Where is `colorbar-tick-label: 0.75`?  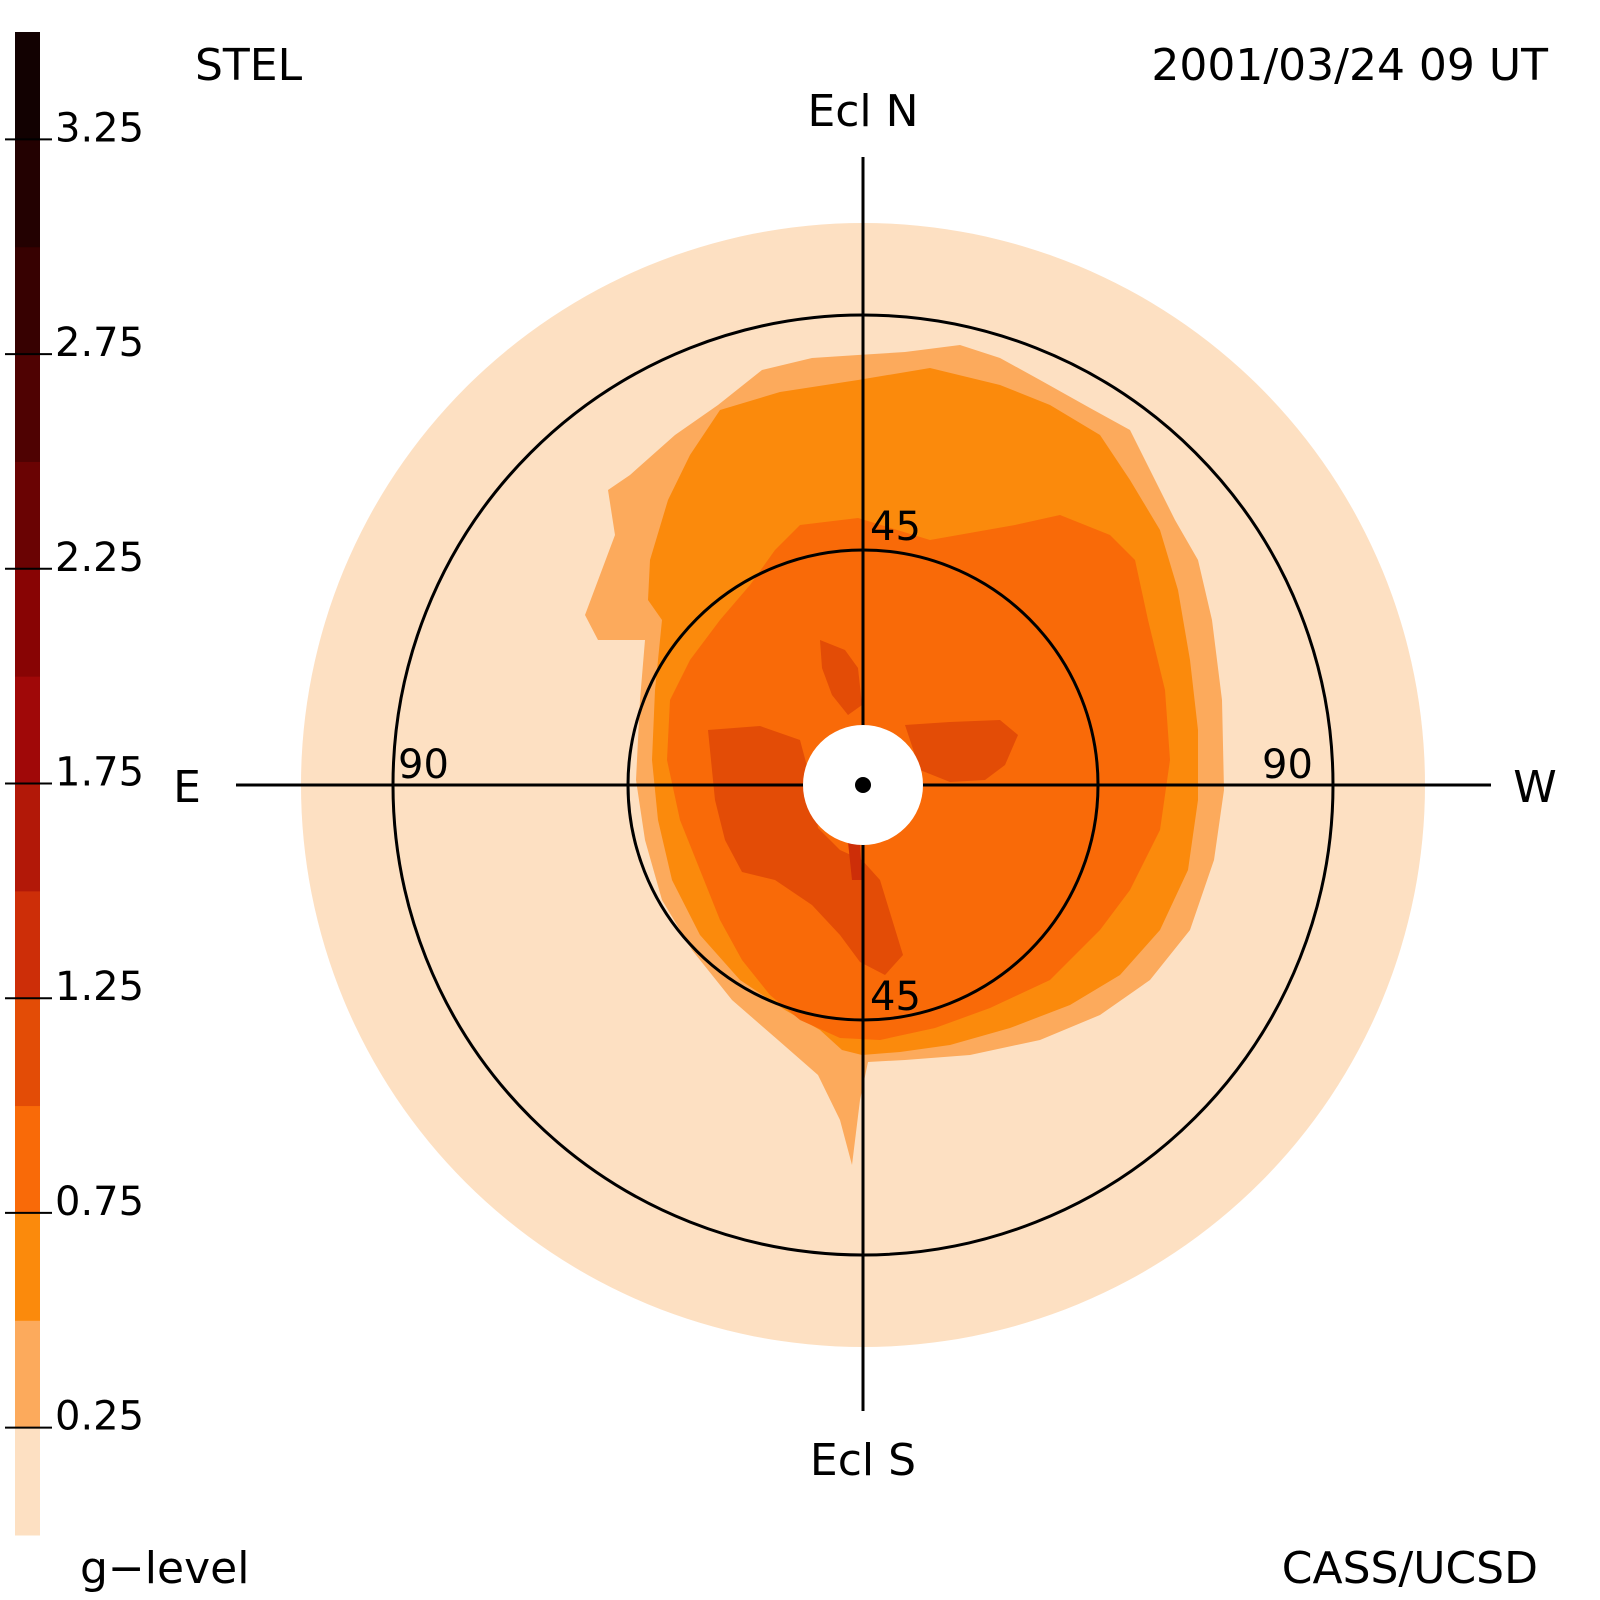
colorbar-tick-label: 0.75 is located at coordinates (99, 1202).